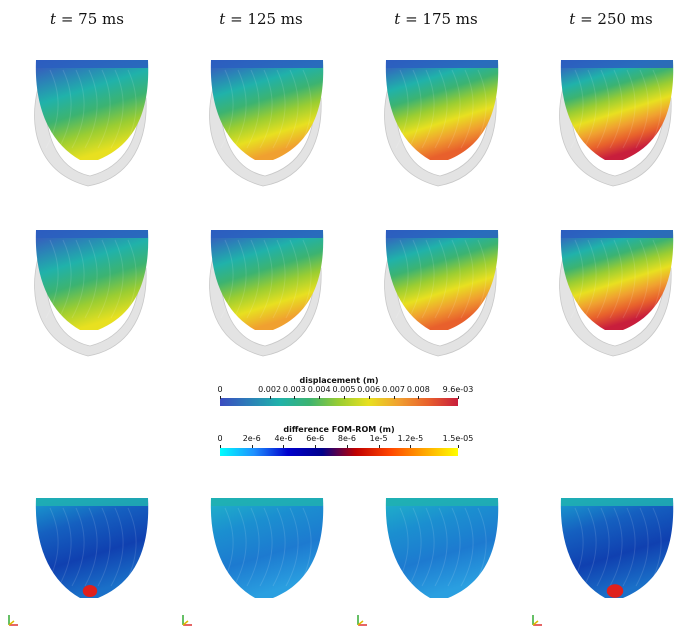 This screenshot has height=644, width=698. Describe the element at coordinates (339, 402) in the screenshot. I see `displacement-colorbar` at that location.